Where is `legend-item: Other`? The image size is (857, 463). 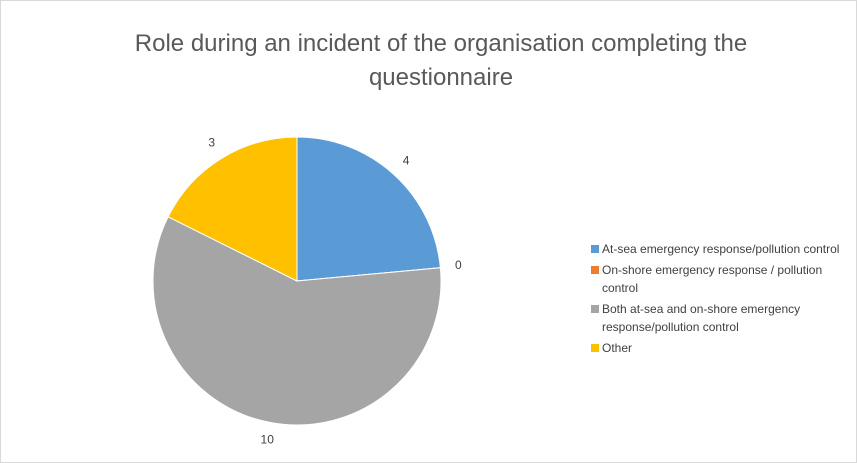
legend-item: Other is located at coordinates (723, 348).